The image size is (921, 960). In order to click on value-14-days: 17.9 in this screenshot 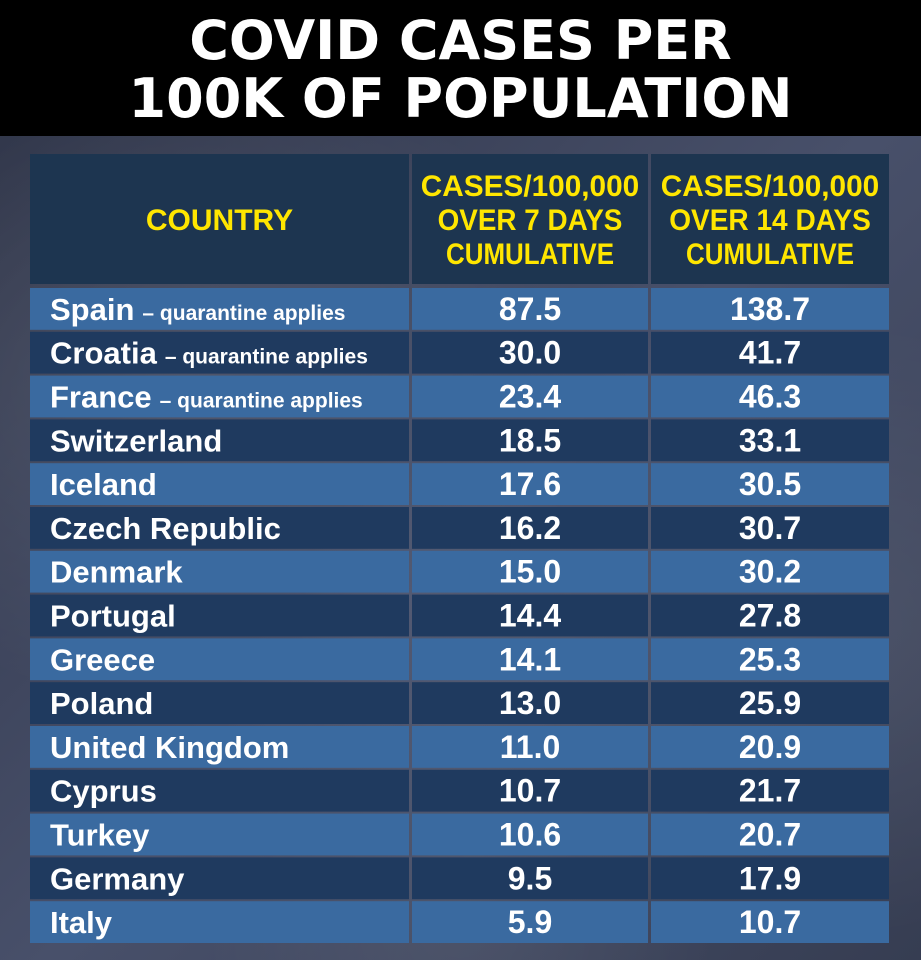, I will do `click(770, 878)`.